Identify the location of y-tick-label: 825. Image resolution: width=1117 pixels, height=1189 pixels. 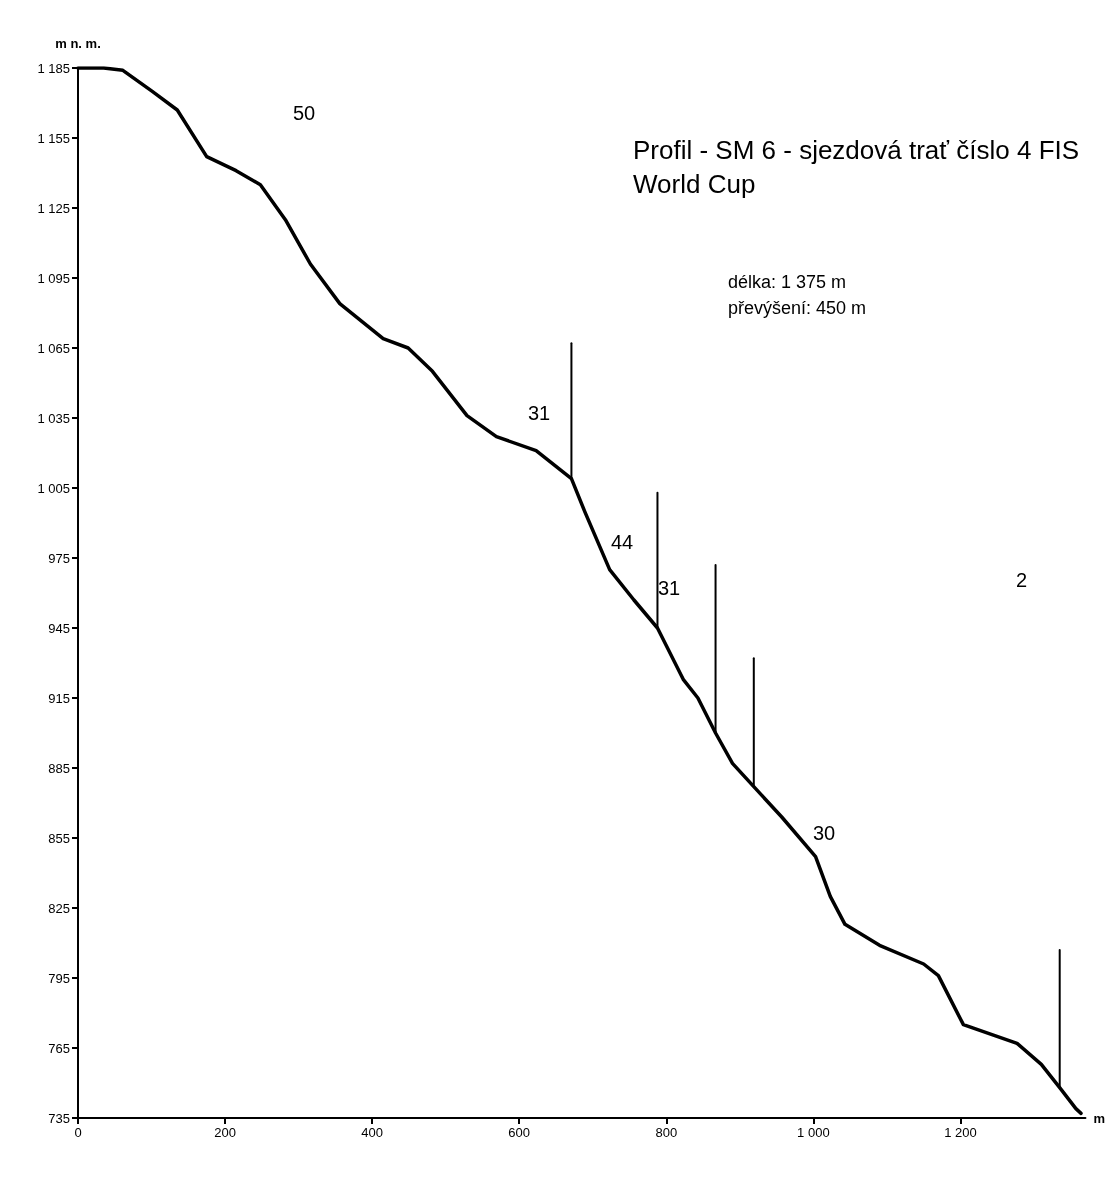
(59, 908).